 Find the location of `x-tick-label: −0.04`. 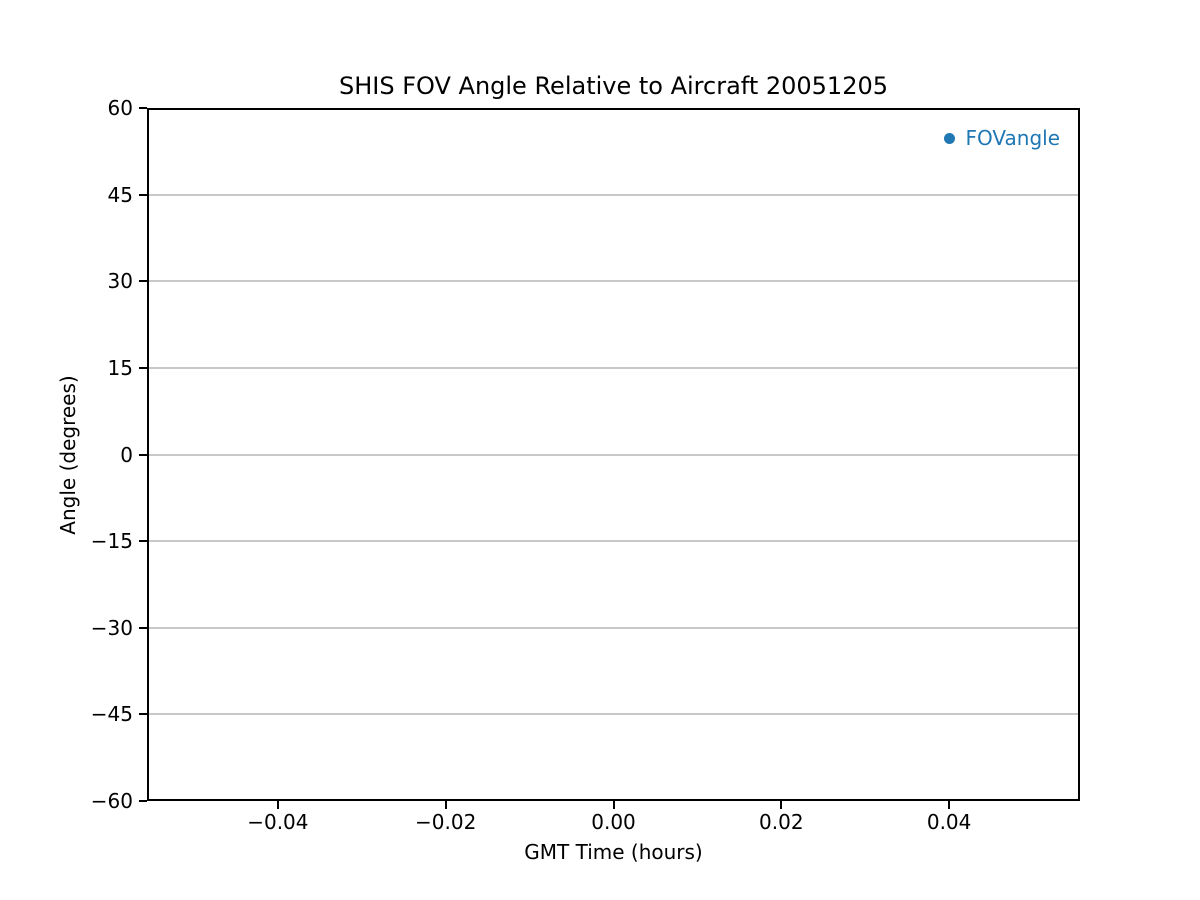

x-tick-label: −0.04 is located at coordinates (278, 822).